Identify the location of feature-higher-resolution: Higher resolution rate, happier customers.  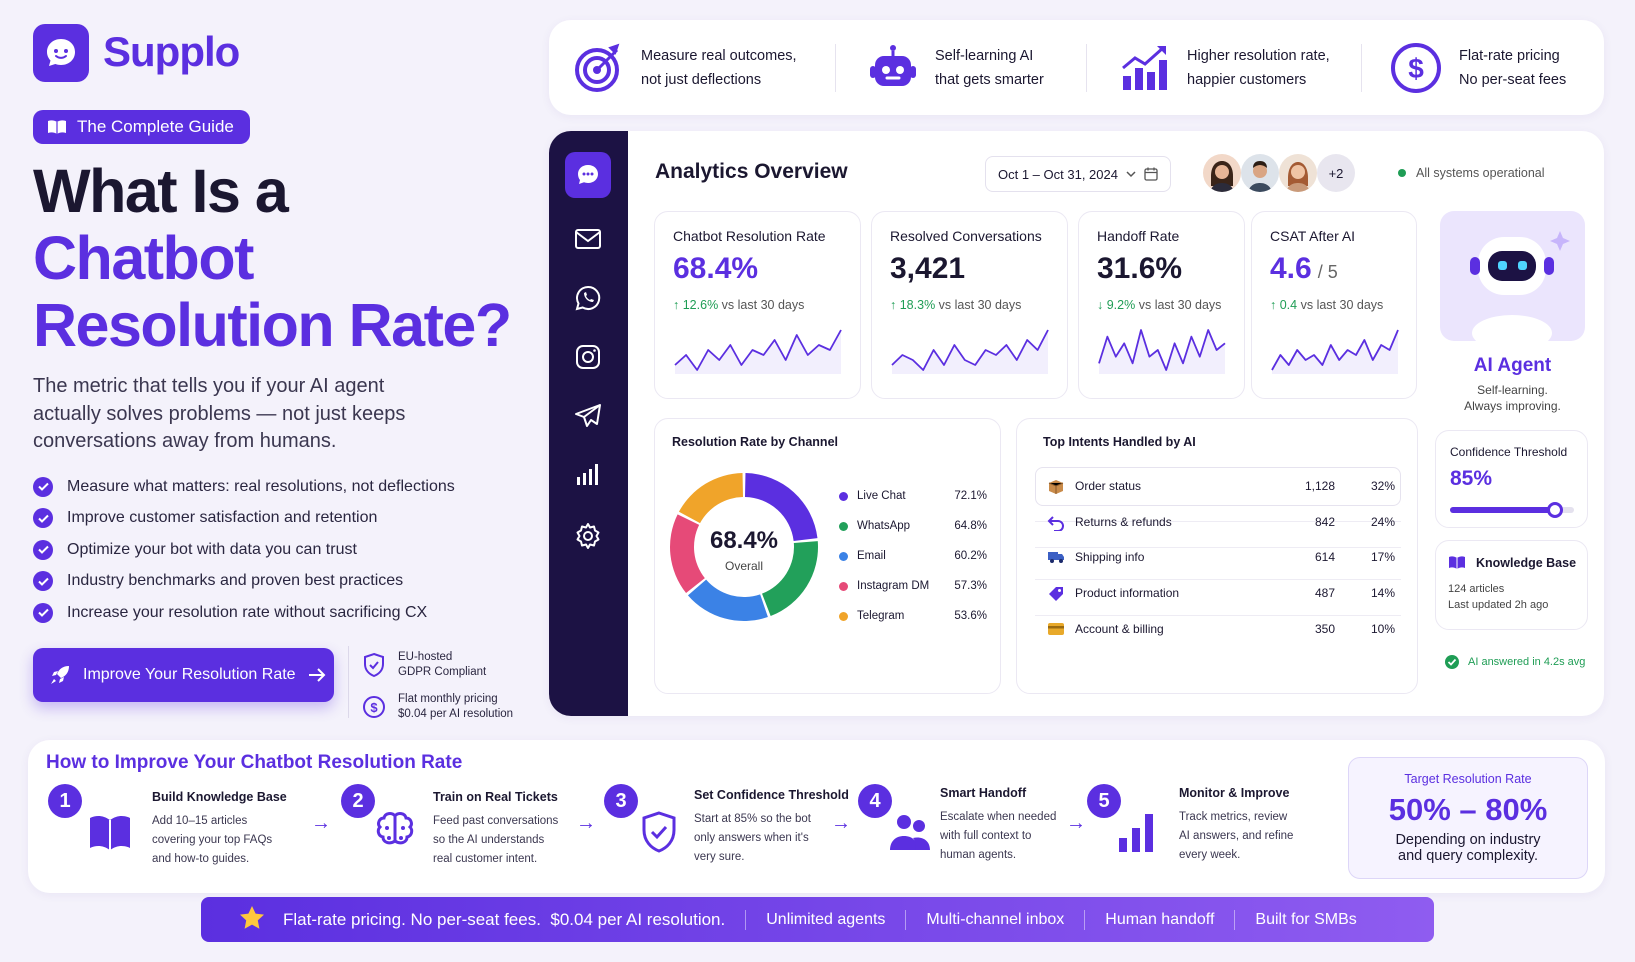
(1224, 67).